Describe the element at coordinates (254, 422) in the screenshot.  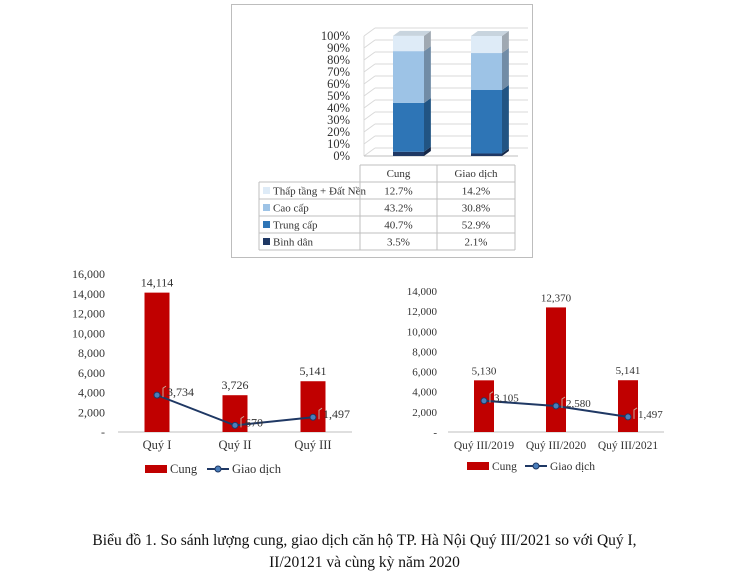
I see `transaction-point-label: 670` at that location.